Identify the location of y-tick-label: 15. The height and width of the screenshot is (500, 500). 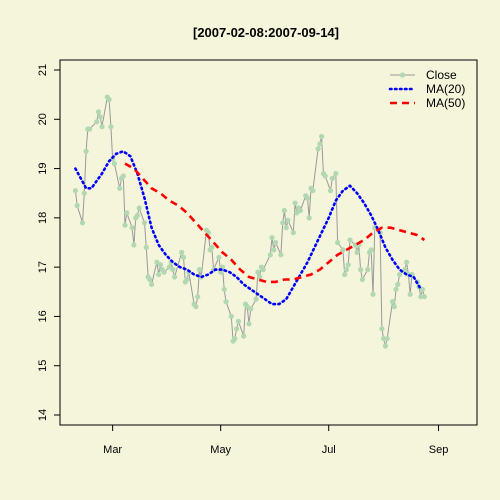
(43, 366).